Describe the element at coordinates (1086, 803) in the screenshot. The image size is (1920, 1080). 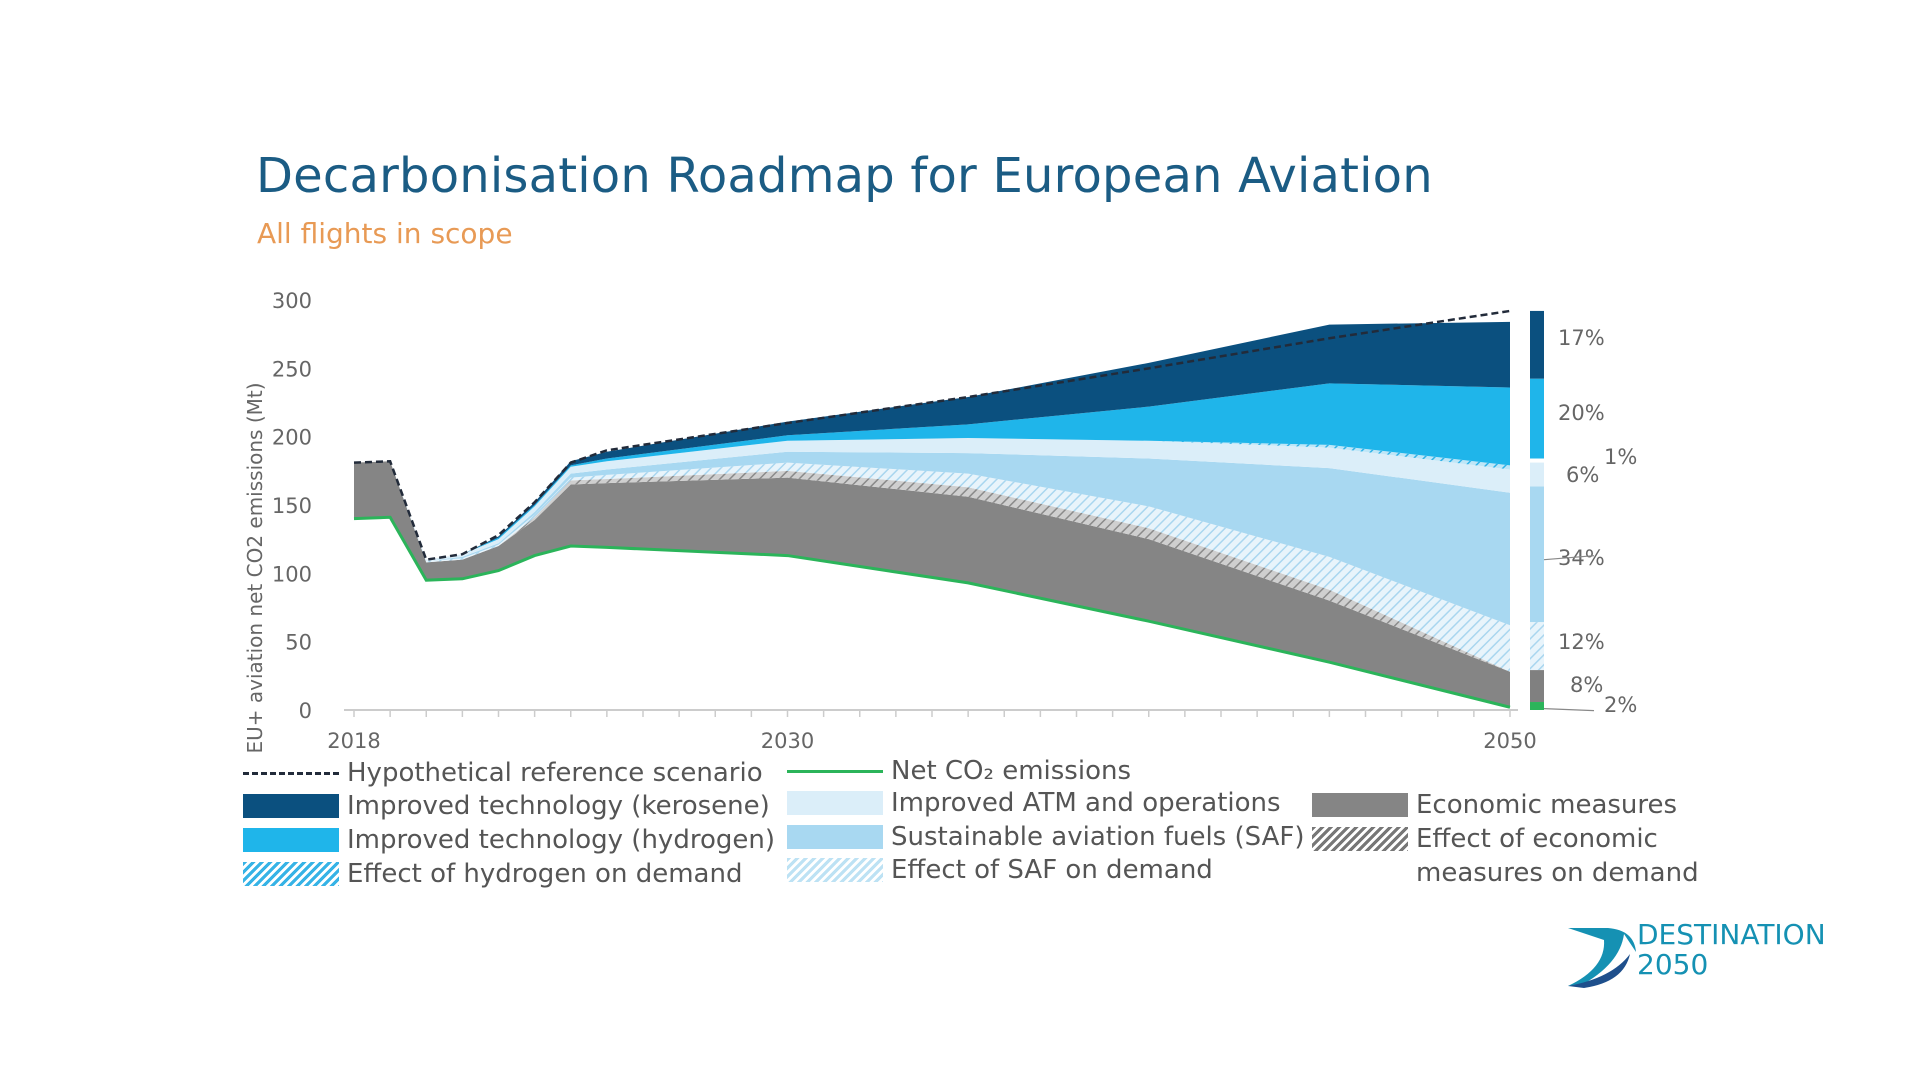
I see `legend-label: Improved ATM and operations` at that location.